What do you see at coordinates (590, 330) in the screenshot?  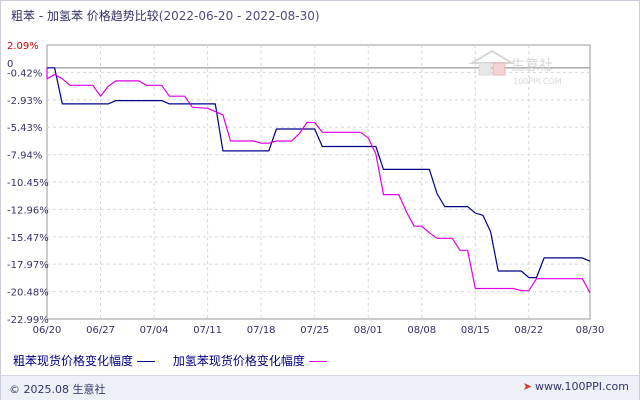 I see `x-tick-label: 08/30` at bounding box center [590, 330].